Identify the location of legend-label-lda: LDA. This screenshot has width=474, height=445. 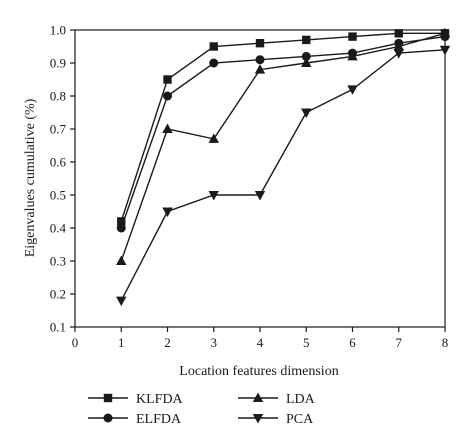
(301, 399).